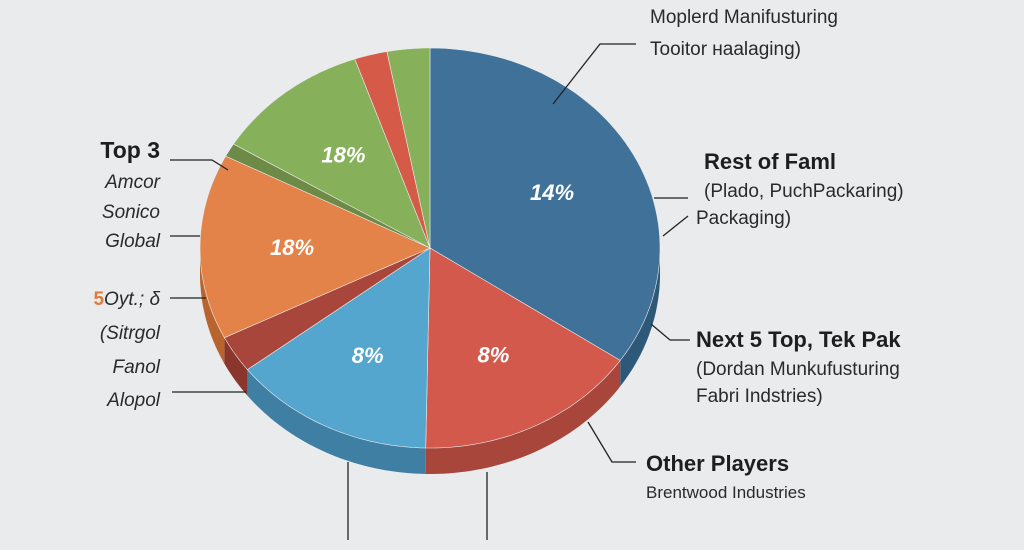  I want to click on callout-top3-line2: Sonico, so click(130, 212).